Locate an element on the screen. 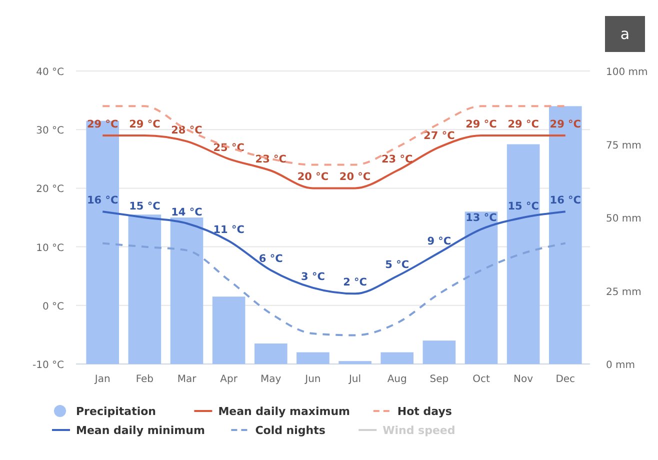 The height and width of the screenshot is (460, 658). x-tick-label: Oct is located at coordinates (481, 379).